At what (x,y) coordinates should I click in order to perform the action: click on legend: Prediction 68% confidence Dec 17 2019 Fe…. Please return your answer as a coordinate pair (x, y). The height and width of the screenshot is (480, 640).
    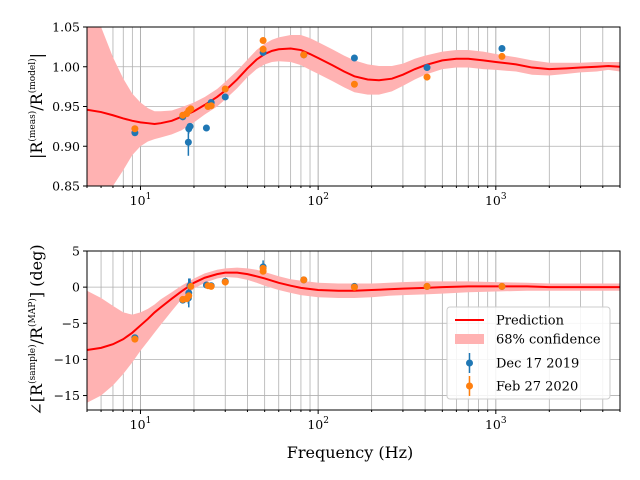
    Looking at the image, I should click on (528, 353).